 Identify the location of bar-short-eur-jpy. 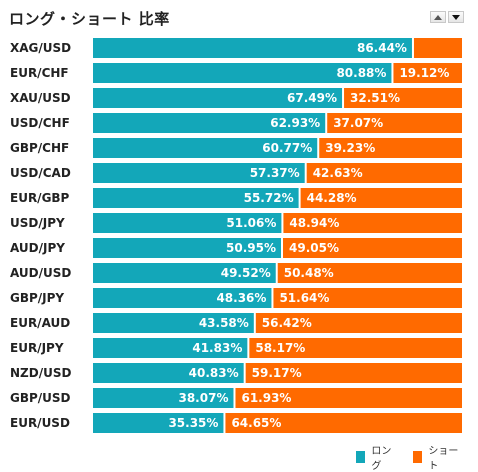
(355, 348).